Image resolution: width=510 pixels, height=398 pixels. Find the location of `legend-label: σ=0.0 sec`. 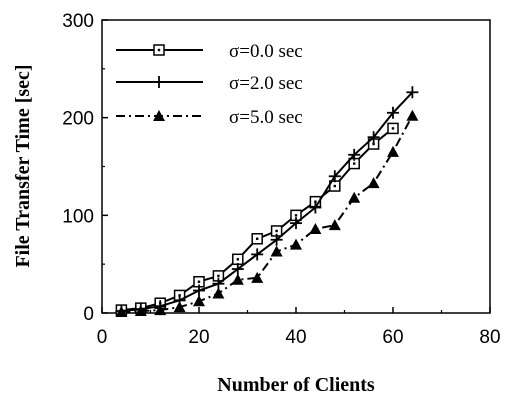

legend-label: σ=0.0 sec is located at coordinates (266, 51).